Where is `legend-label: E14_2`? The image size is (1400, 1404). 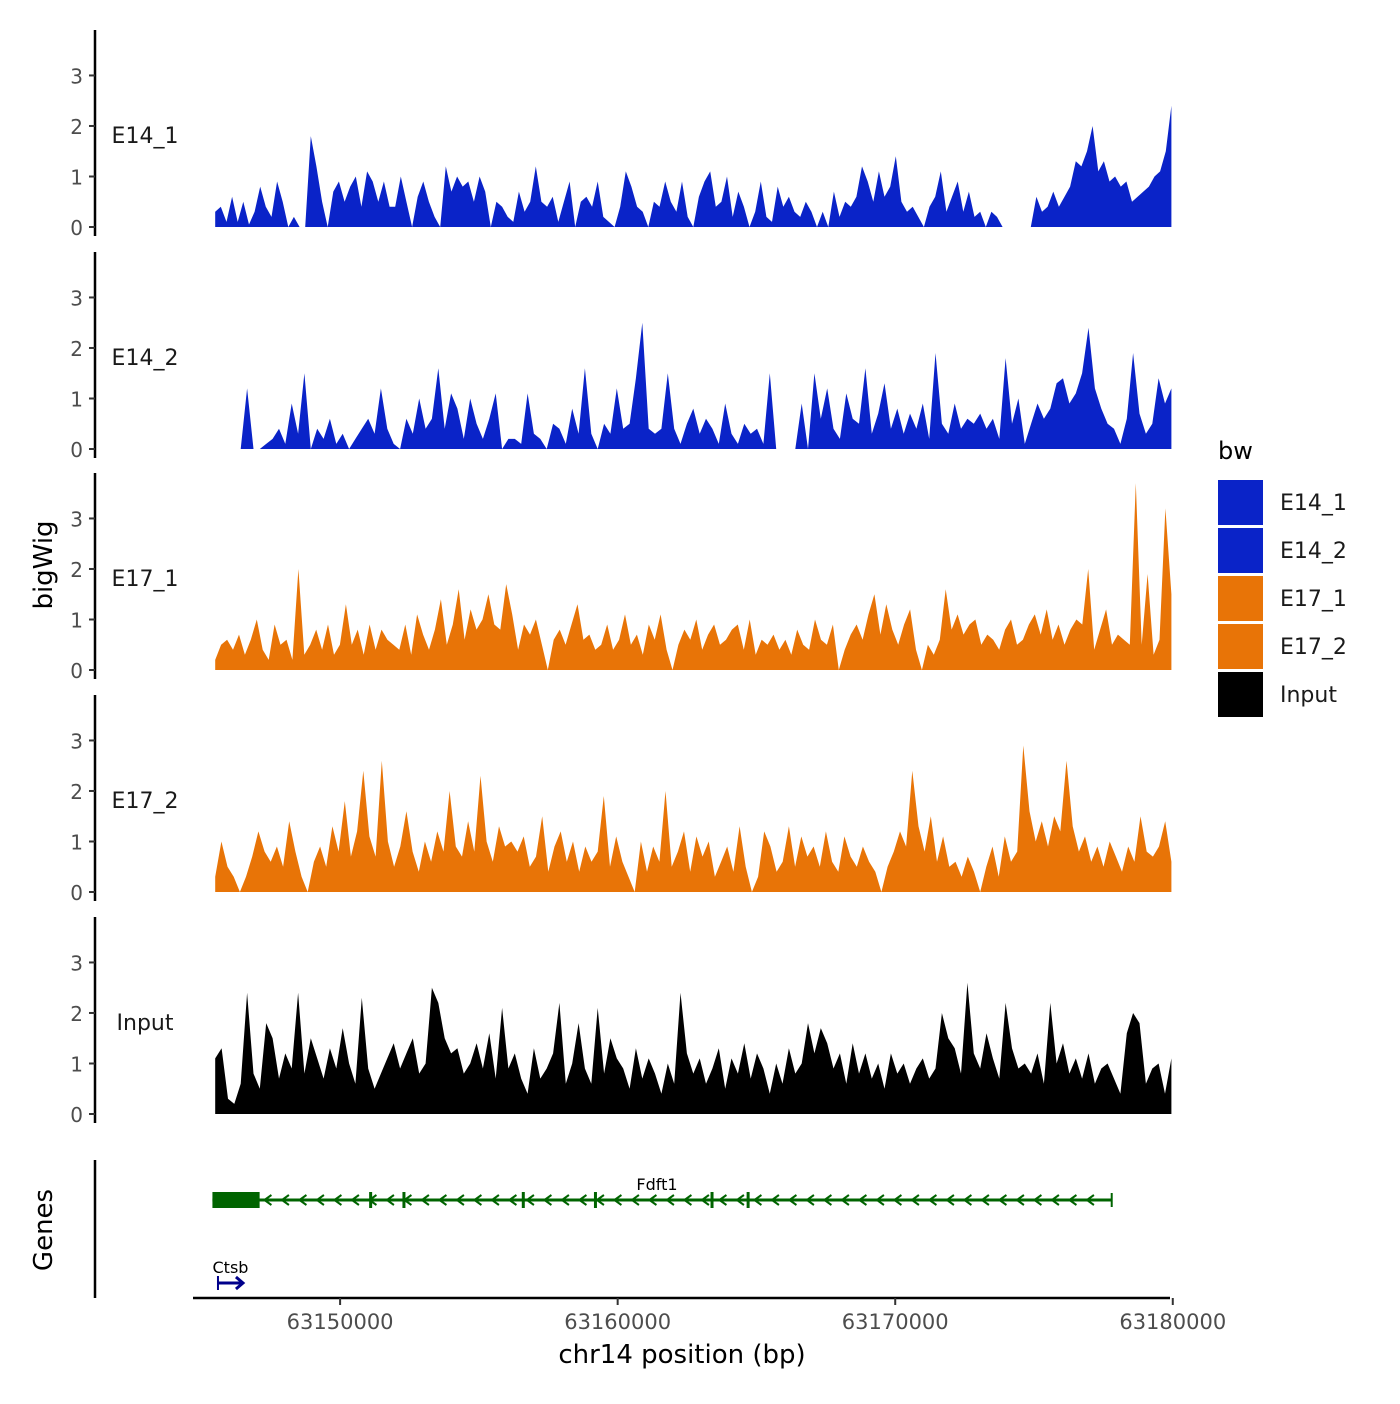 legend-label: E14_2 is located at coordinates (1313, 551).